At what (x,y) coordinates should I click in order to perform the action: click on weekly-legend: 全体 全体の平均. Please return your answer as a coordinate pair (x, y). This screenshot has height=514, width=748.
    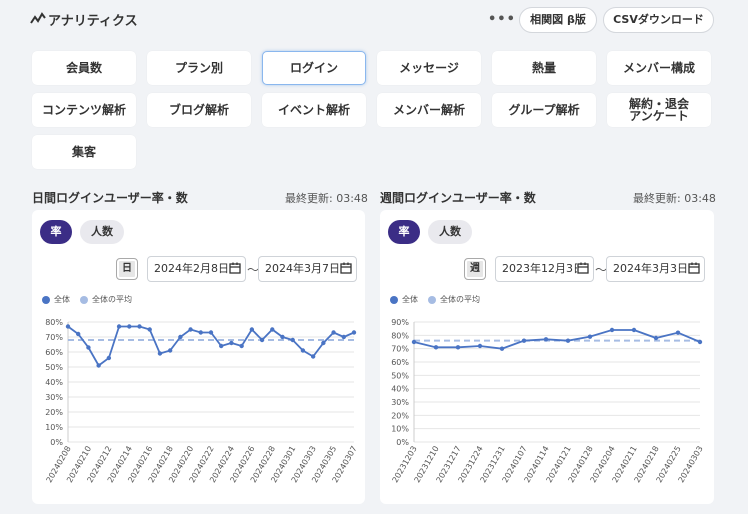
    Looking at the image, I should click on (435, 299).